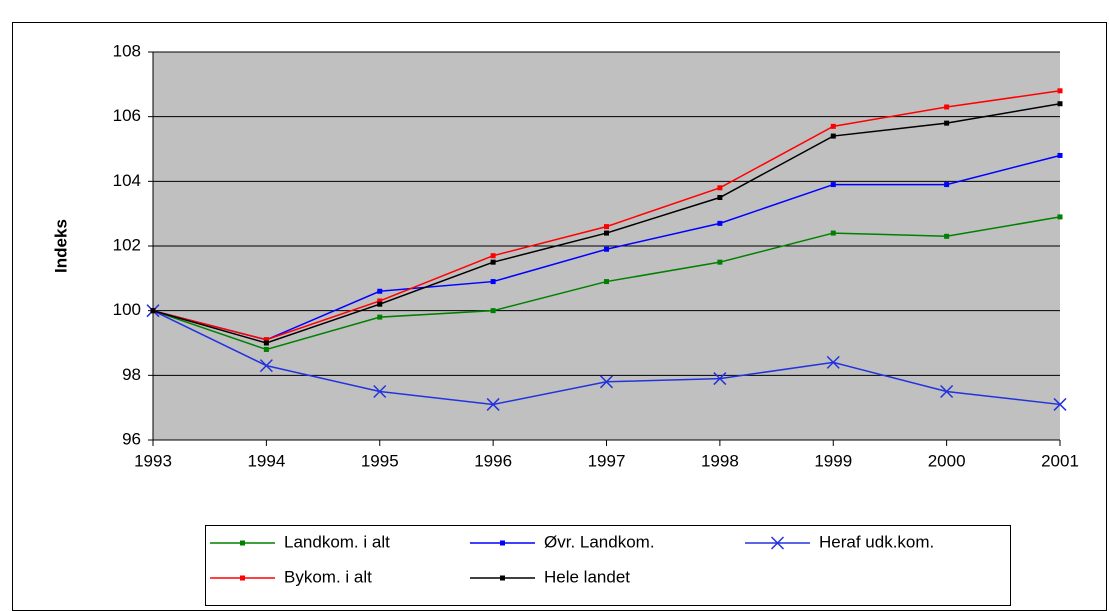 This screenshot has height=611, width=1109. What do you see at coordinates (266, 460) in the screenshot?
I see `x-tick-label: 1994` at bounding box center [266, 460].